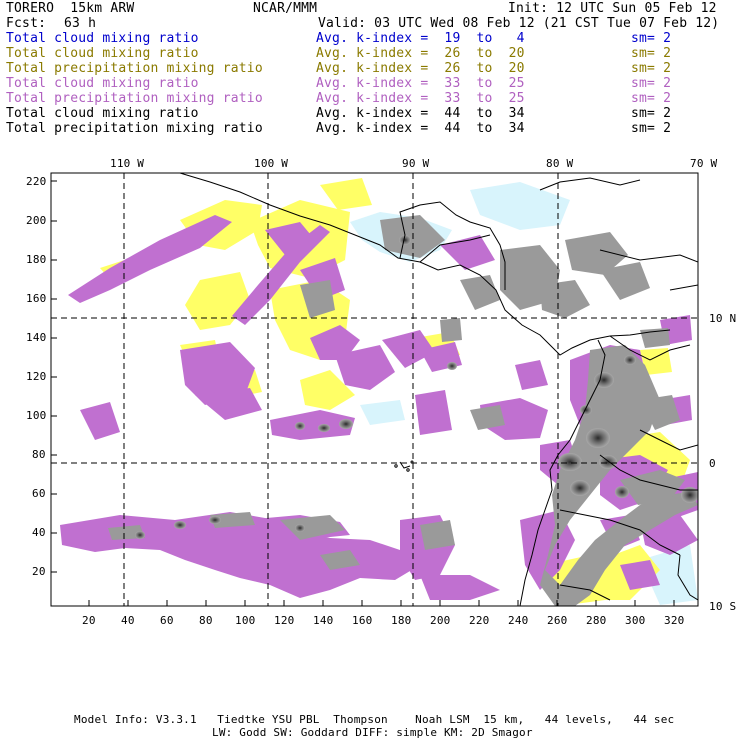 Image resolution: width=740 pixels, height=740 pixels. I want to click on y-tick-20: 20, so click(39, 571).